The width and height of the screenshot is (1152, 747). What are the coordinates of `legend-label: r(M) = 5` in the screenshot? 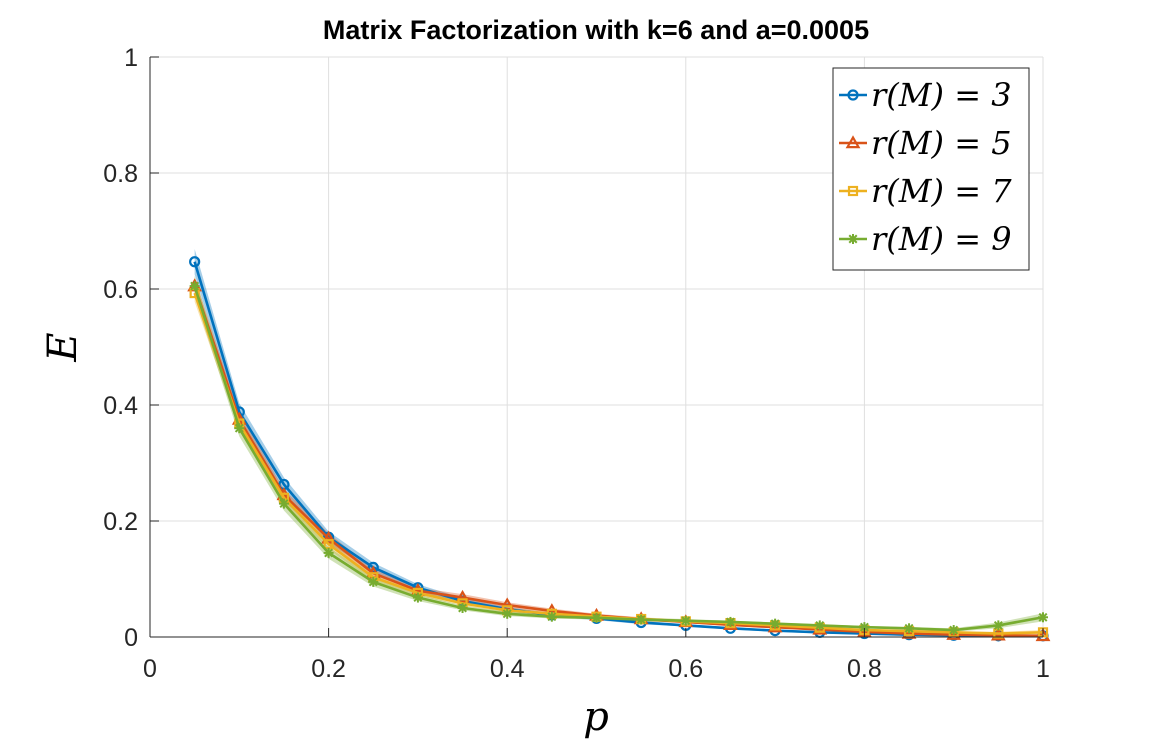 It's located at (941, 143).